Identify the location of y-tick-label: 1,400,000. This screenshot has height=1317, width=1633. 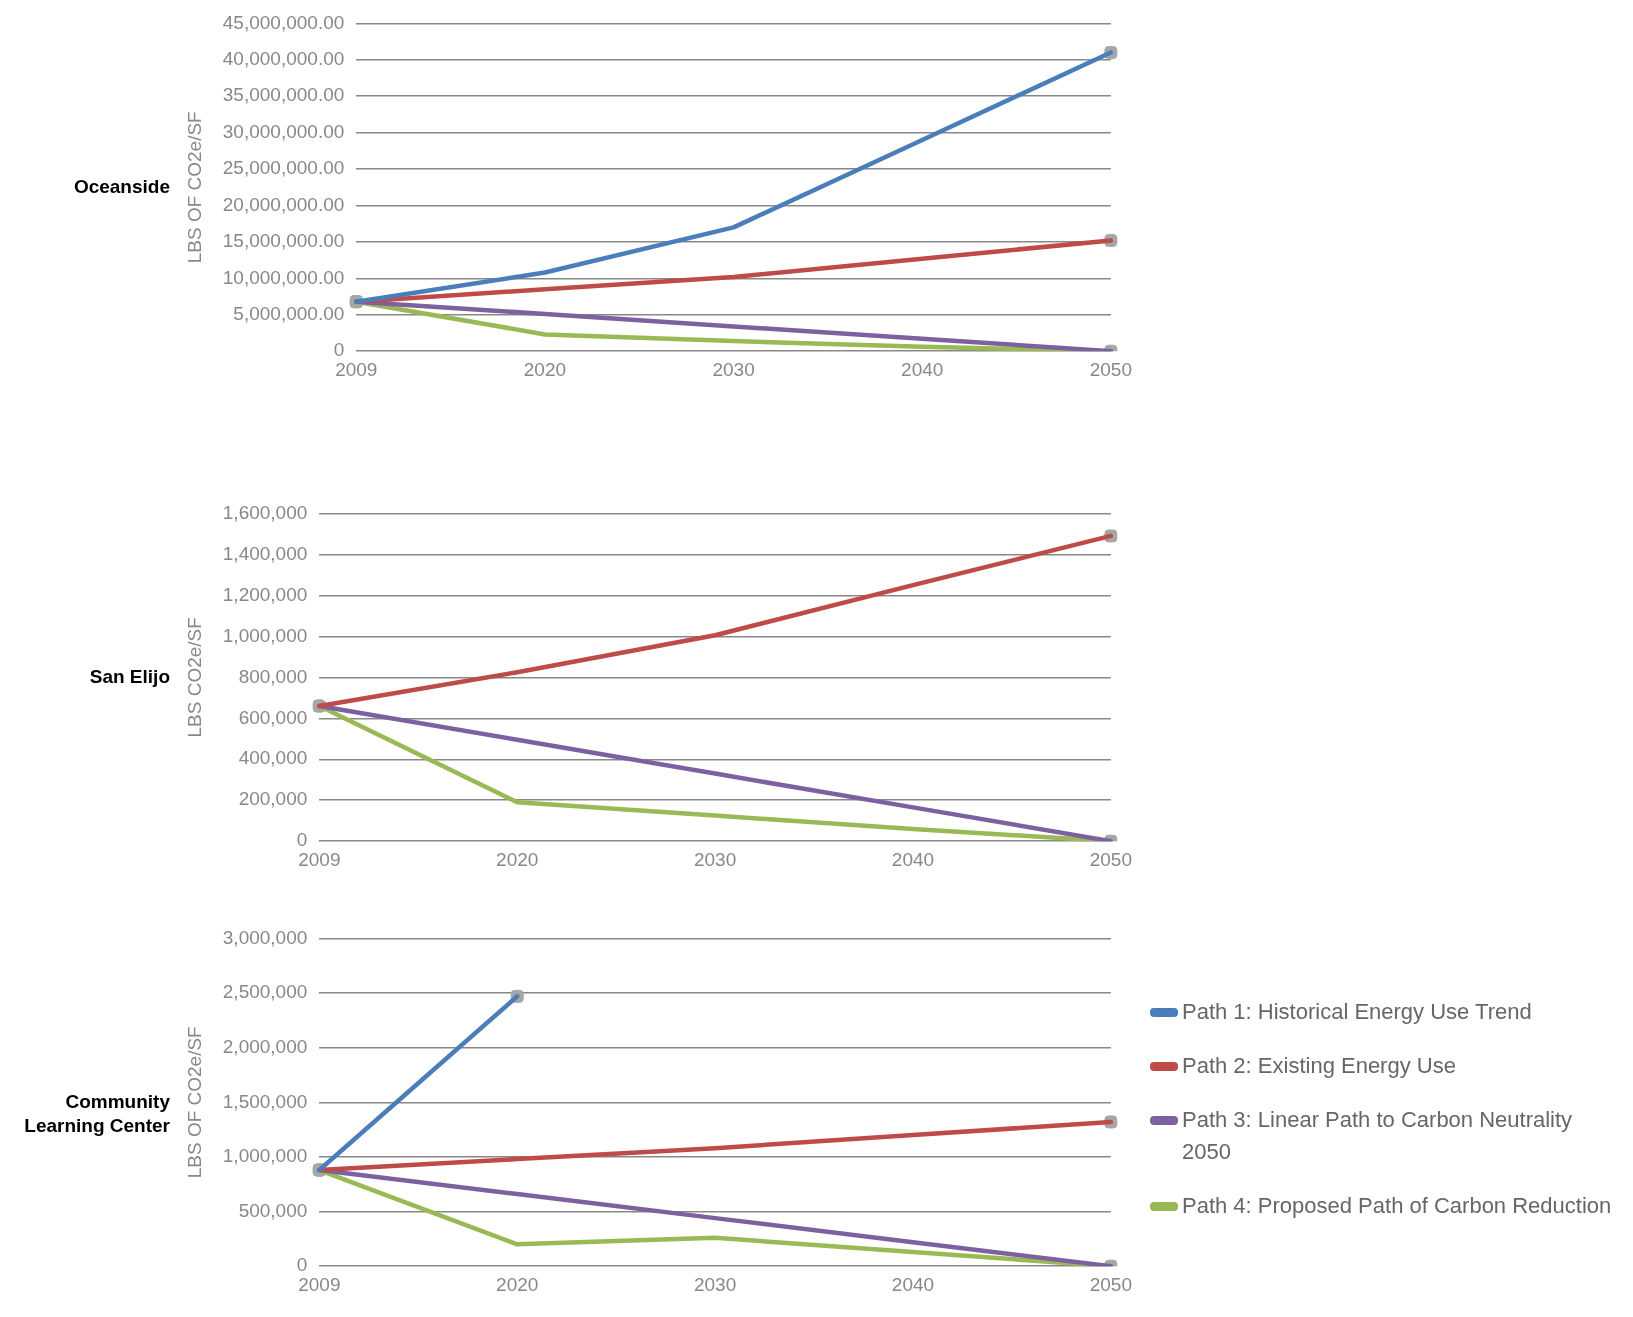
(265, 553).